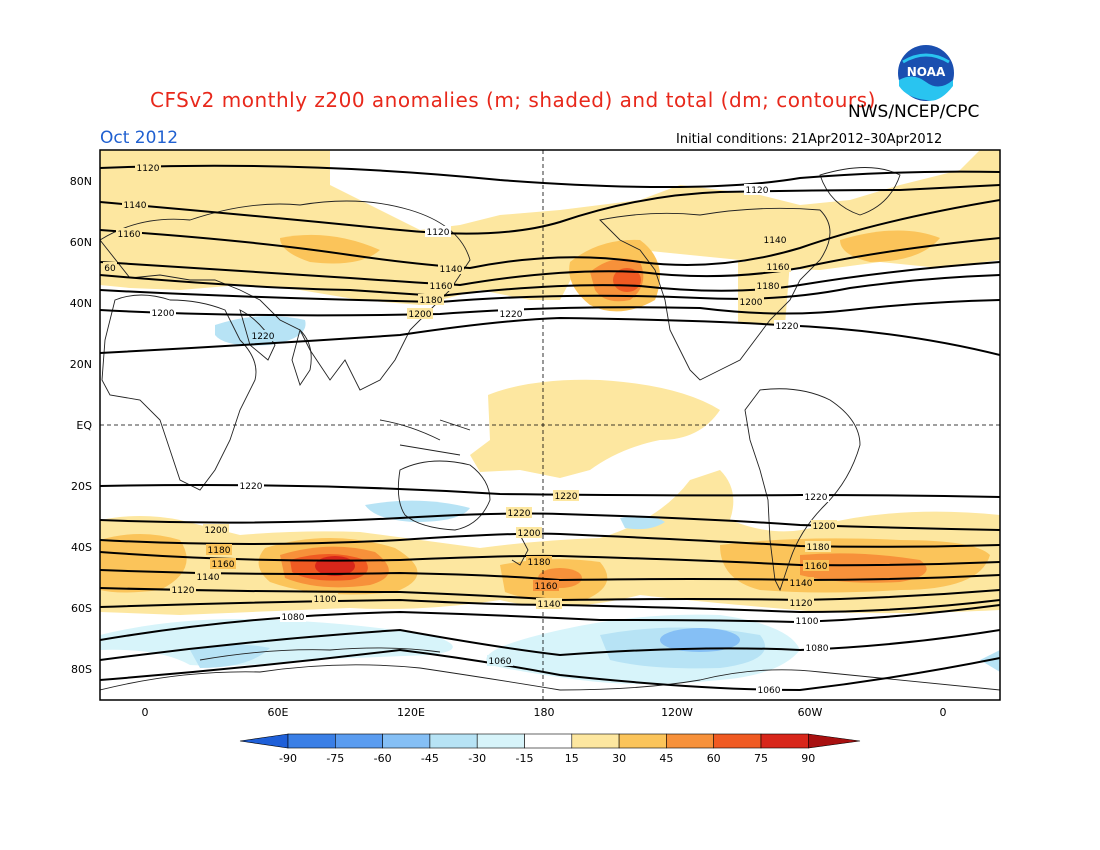 This screenshot has height=850, width=1100. Describe the element at coordinates (619, 758) in the screenshot. I see `colorbar-label: 30` at that location.